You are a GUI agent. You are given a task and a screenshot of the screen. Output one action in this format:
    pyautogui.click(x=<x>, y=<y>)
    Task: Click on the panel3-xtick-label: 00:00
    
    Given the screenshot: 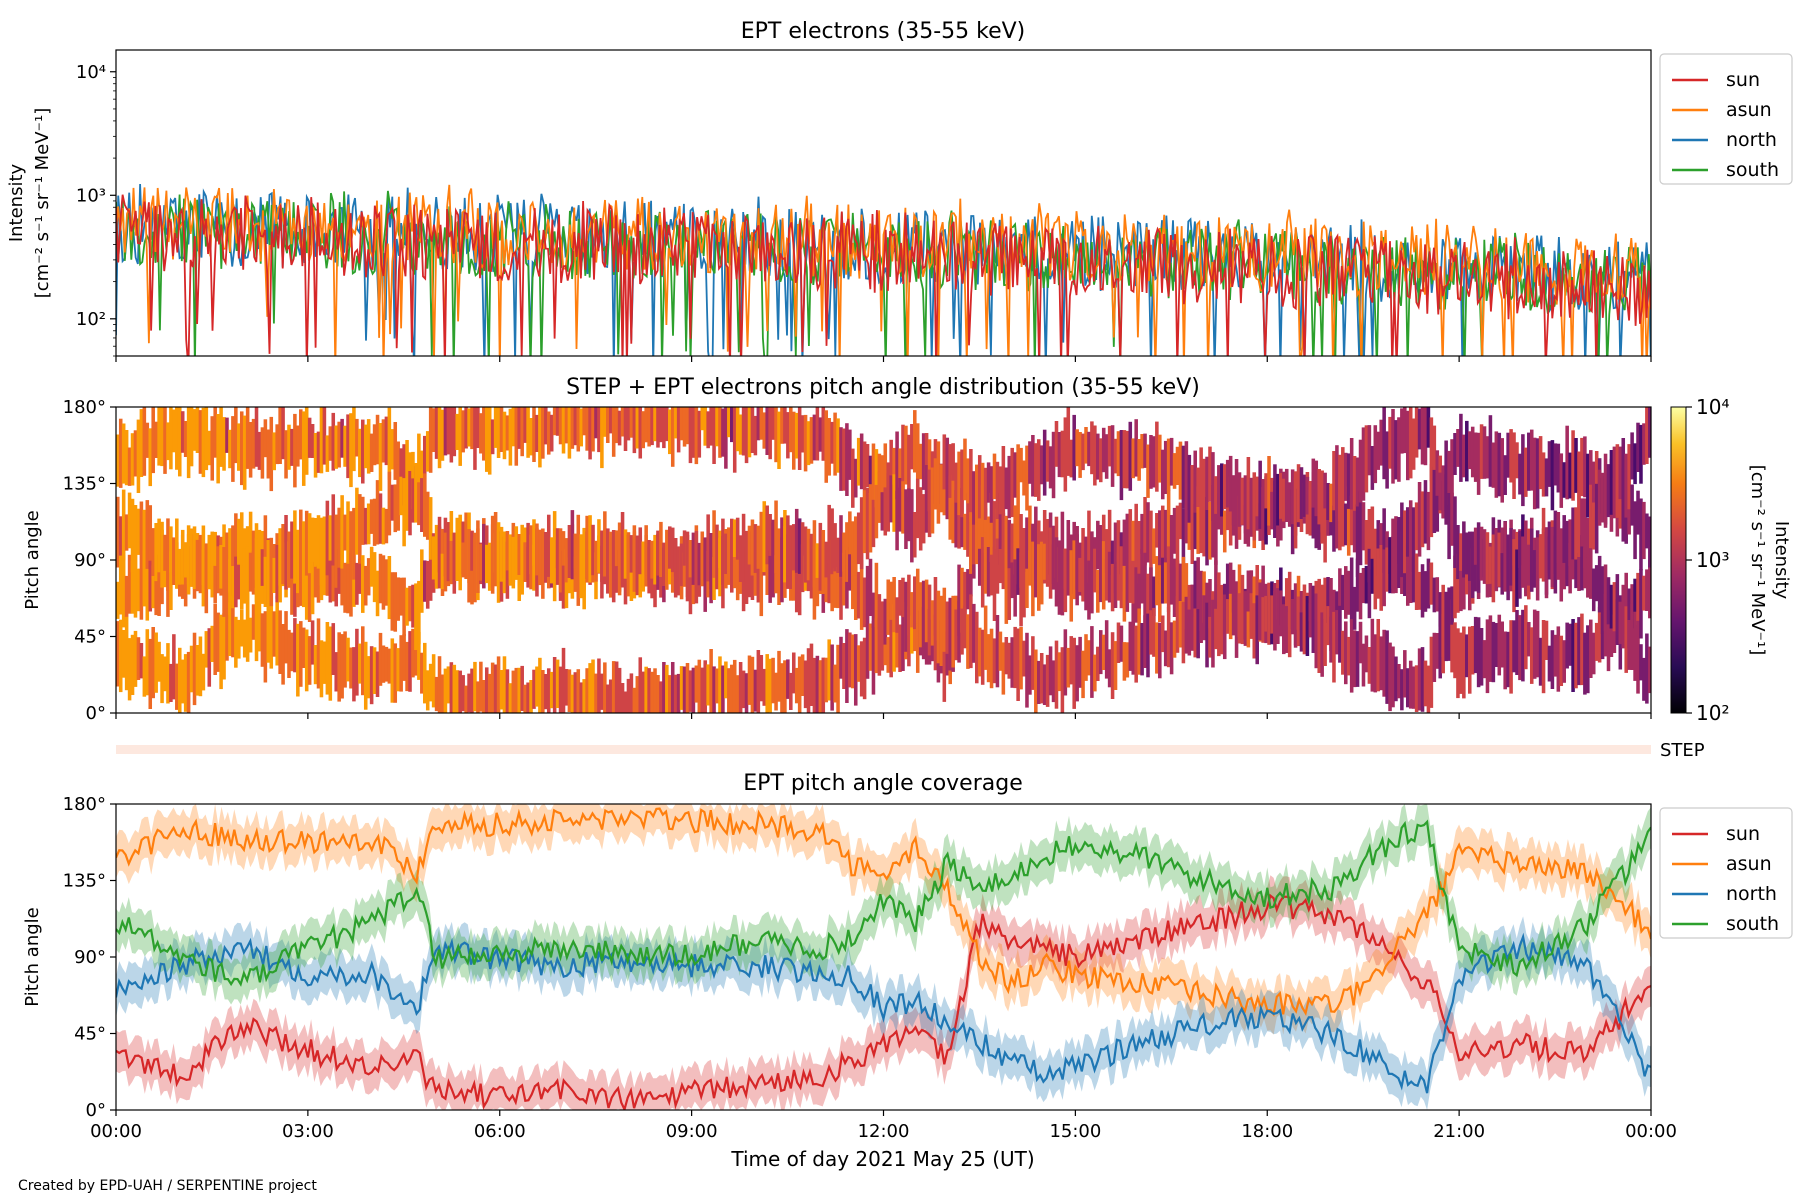 What is the action you would take?
    pyautogui.click(x=116, y=1131)
    